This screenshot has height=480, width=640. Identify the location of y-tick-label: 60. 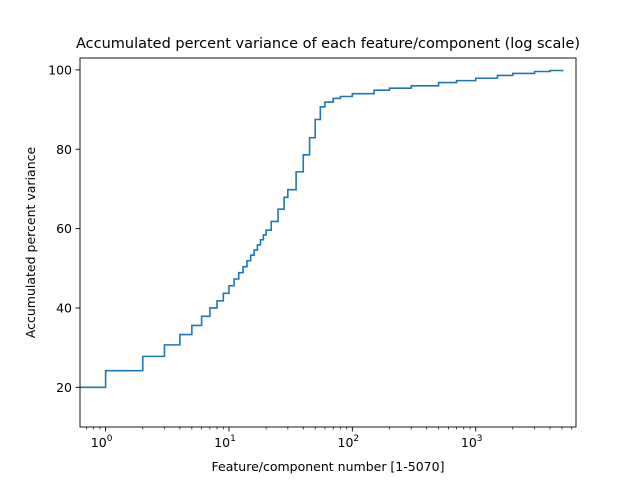
(64, 228).